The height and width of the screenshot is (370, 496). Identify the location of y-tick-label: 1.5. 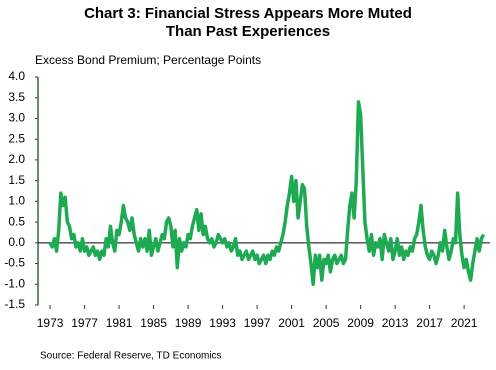
(16, 180).